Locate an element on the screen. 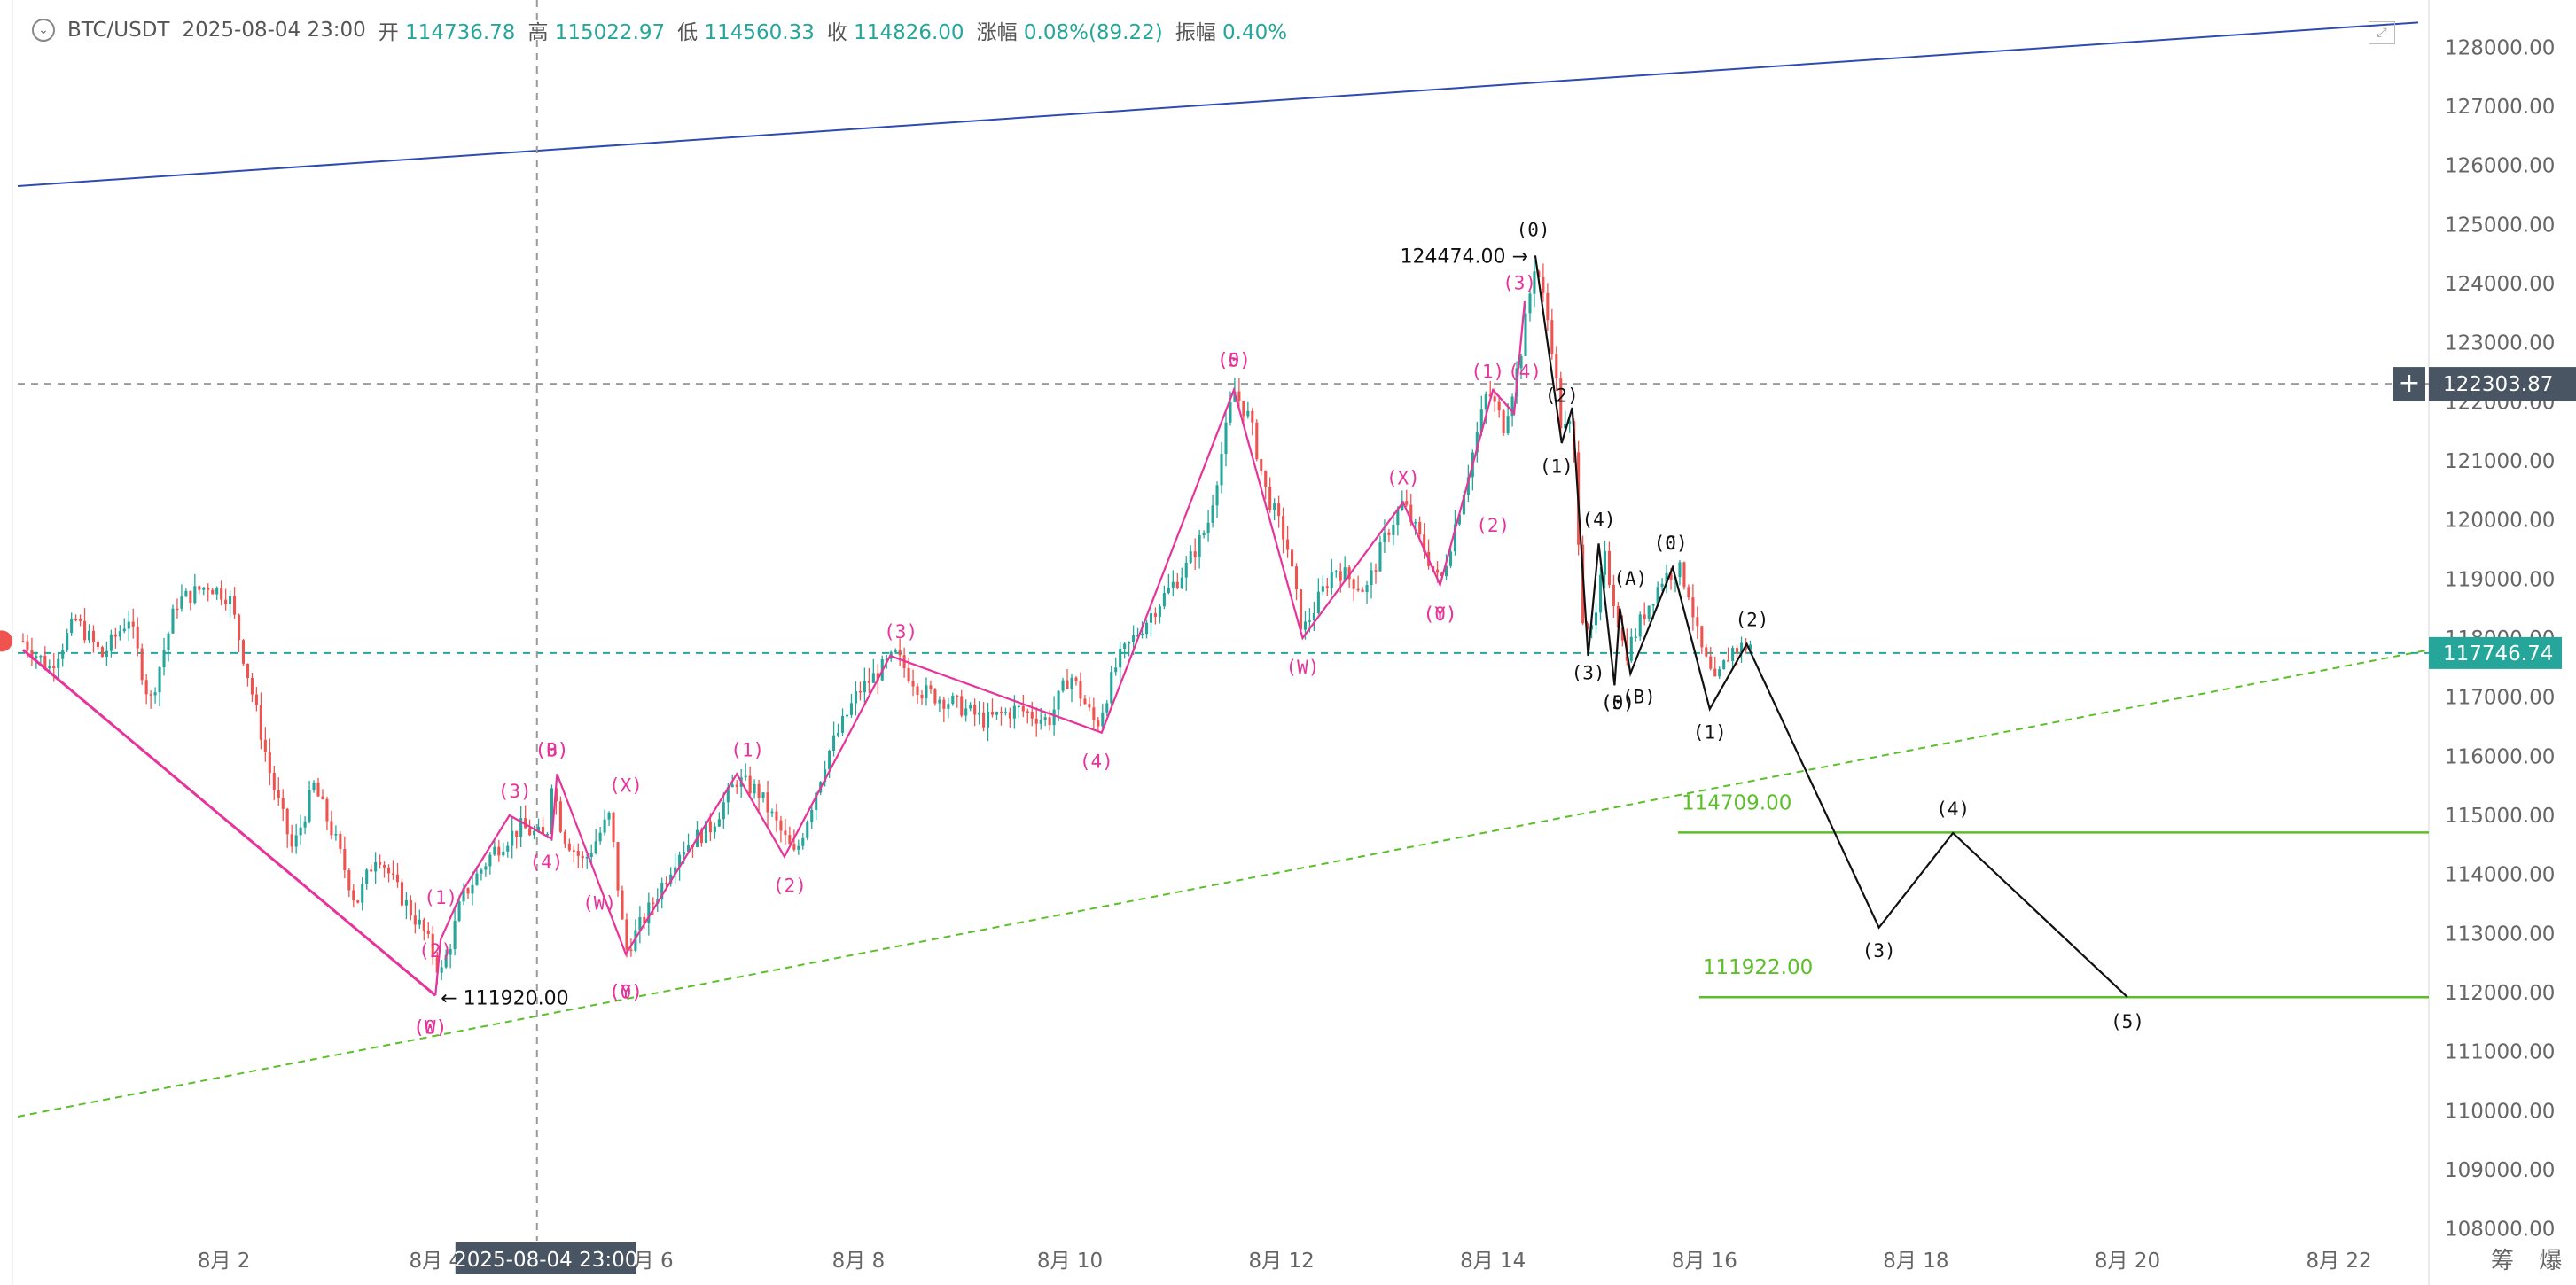 The width and height of the screenshot is (2576, 1285). collapse-chevron-icon: ⌄ is located at coordinates (43, 30).